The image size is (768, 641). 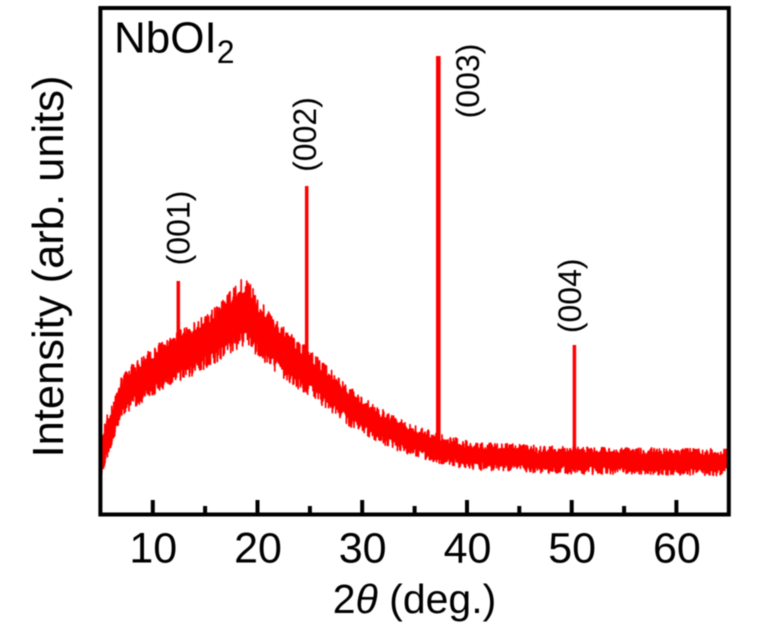 What do you see at coordinates (468, 81) in the screenshot?
I see `svg-text: (003)` at bounding box center [468, 81].